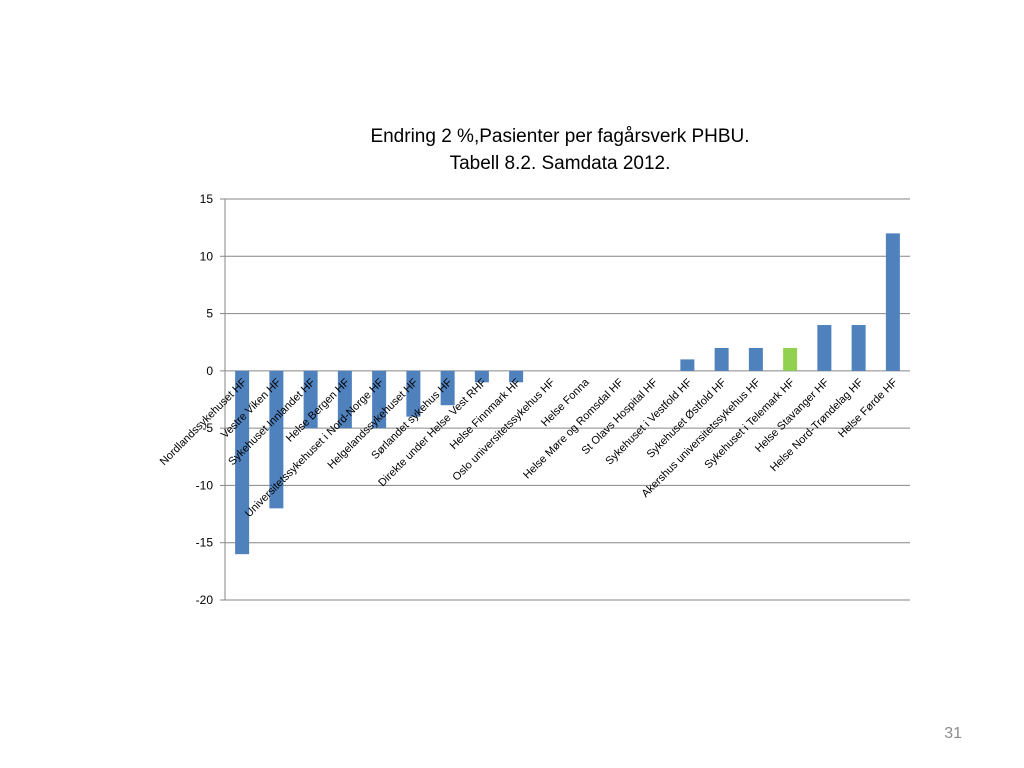 The image size is (1024, 768). I want to click on chart-title-line-2: Tabell 8.2. Samdata 2012., so click(560, 163).